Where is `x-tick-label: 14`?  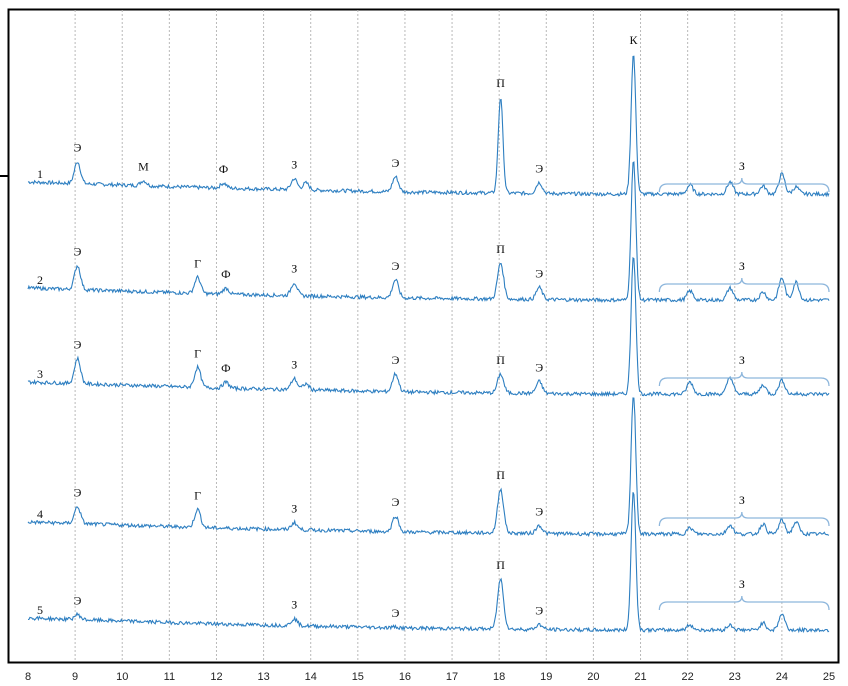 x-tick-label: 14 is located at coordinates (311, 677).